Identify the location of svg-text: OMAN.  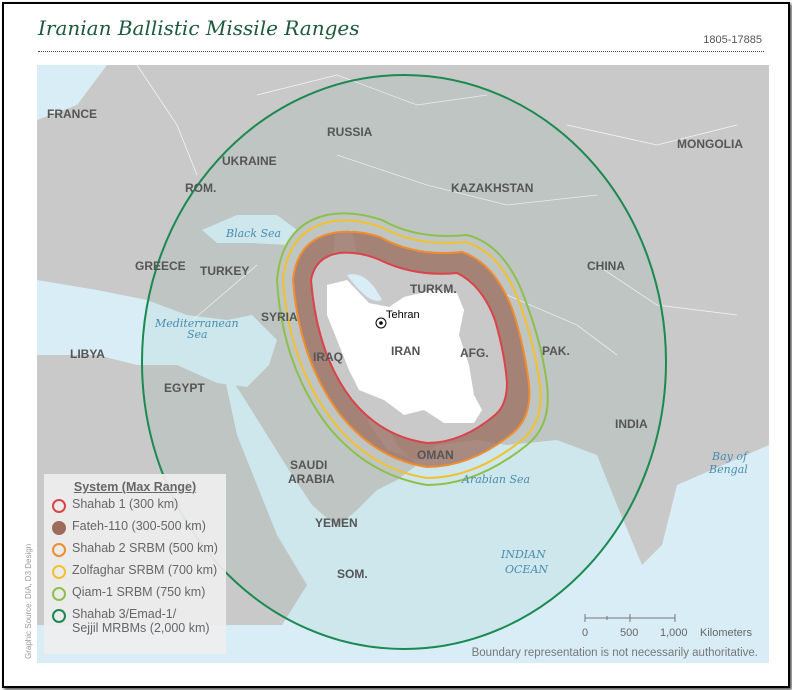
(435, 455).